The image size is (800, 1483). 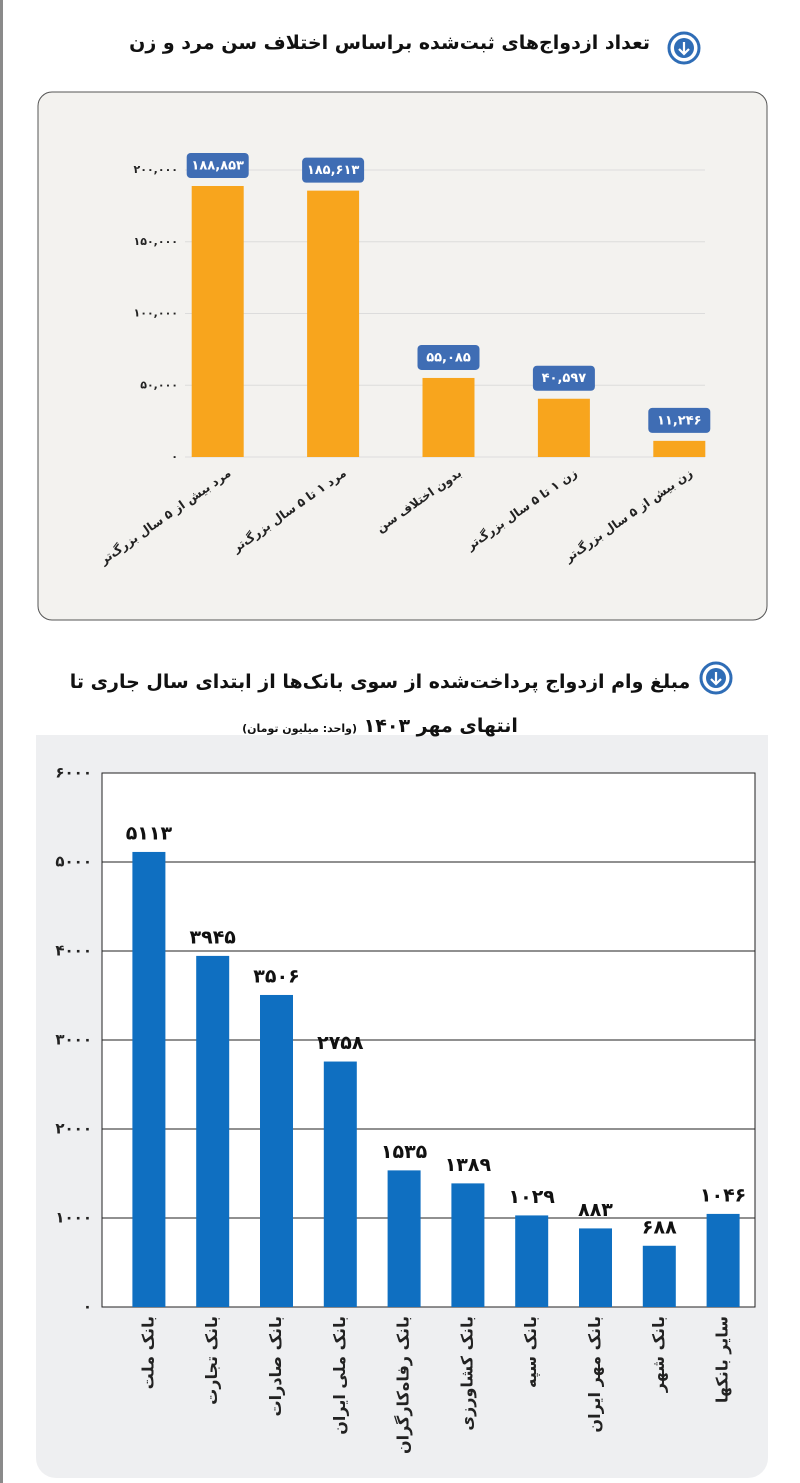 I want to click on x-tick-label: سایر بانکها, so click(x=722, y=1359).